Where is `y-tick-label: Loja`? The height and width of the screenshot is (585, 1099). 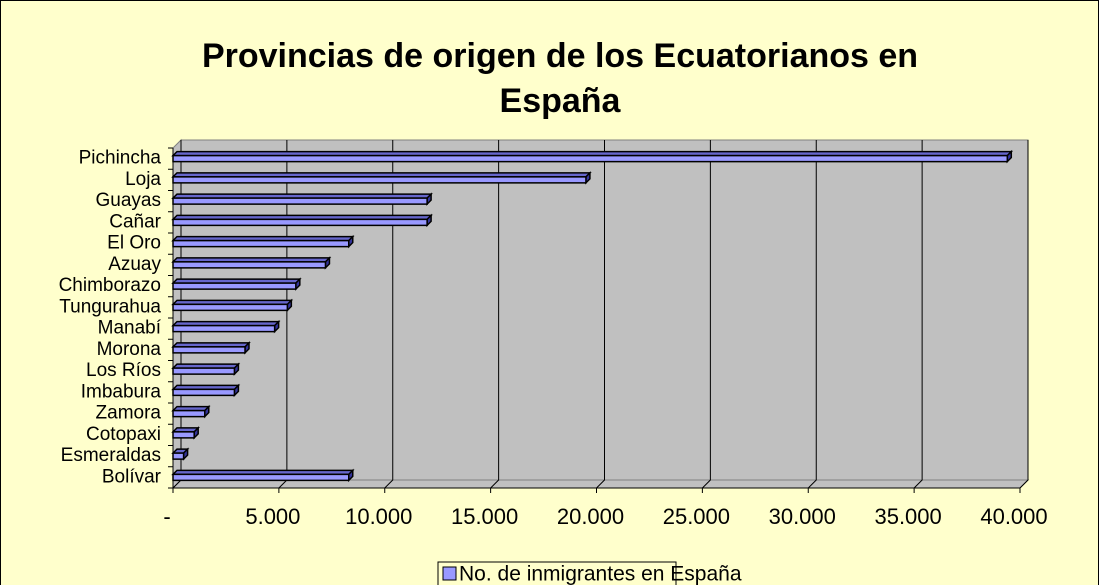
y-tick-label: Loja is located at coordinates (143, 179).